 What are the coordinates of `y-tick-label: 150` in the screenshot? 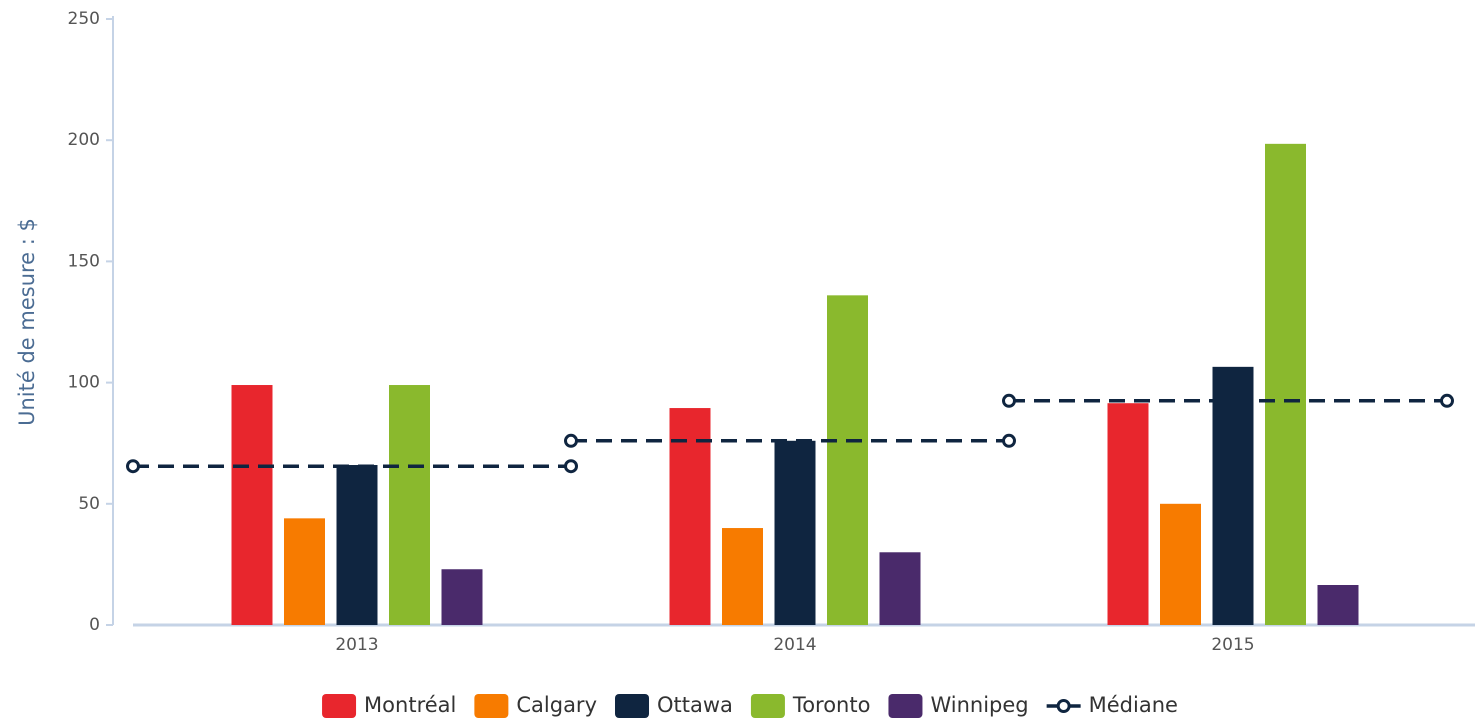 It's located at (84, 261).